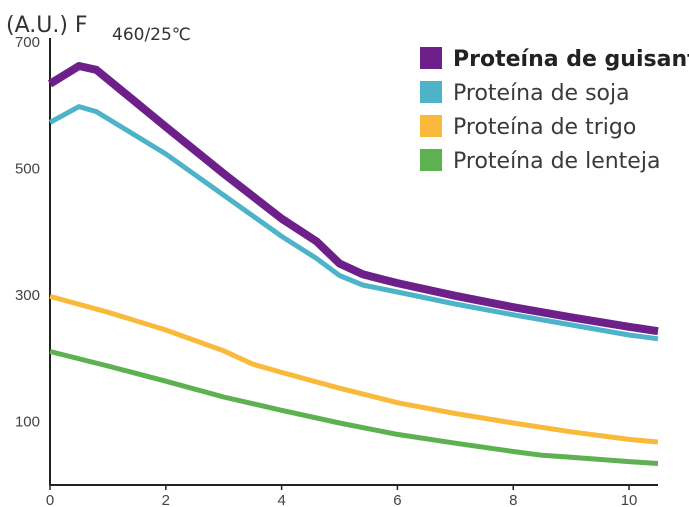  What do you see at coordinates (47, 25) in the screenshot?
I see `y-axis-label: (A.U.) F` at bounding box center [47, 25].